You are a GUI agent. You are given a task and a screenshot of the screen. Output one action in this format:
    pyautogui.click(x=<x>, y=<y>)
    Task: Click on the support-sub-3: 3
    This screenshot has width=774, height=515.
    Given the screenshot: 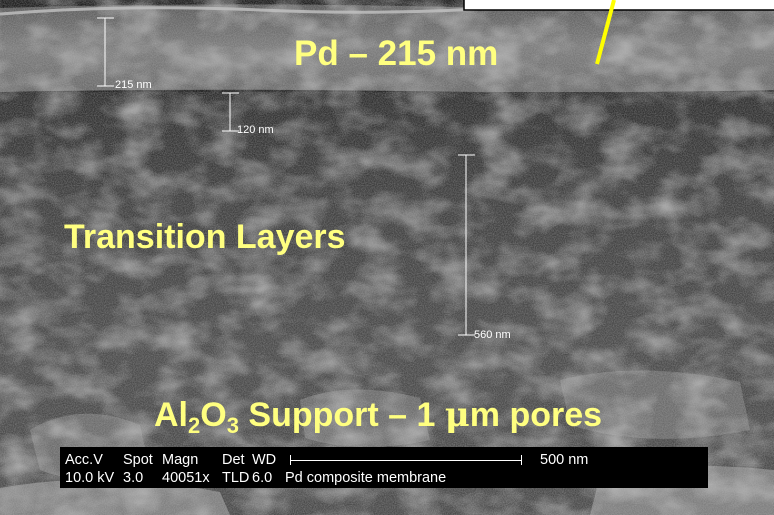 What is the action you would take?
    pyautogui.click(x=232, y=425)
    